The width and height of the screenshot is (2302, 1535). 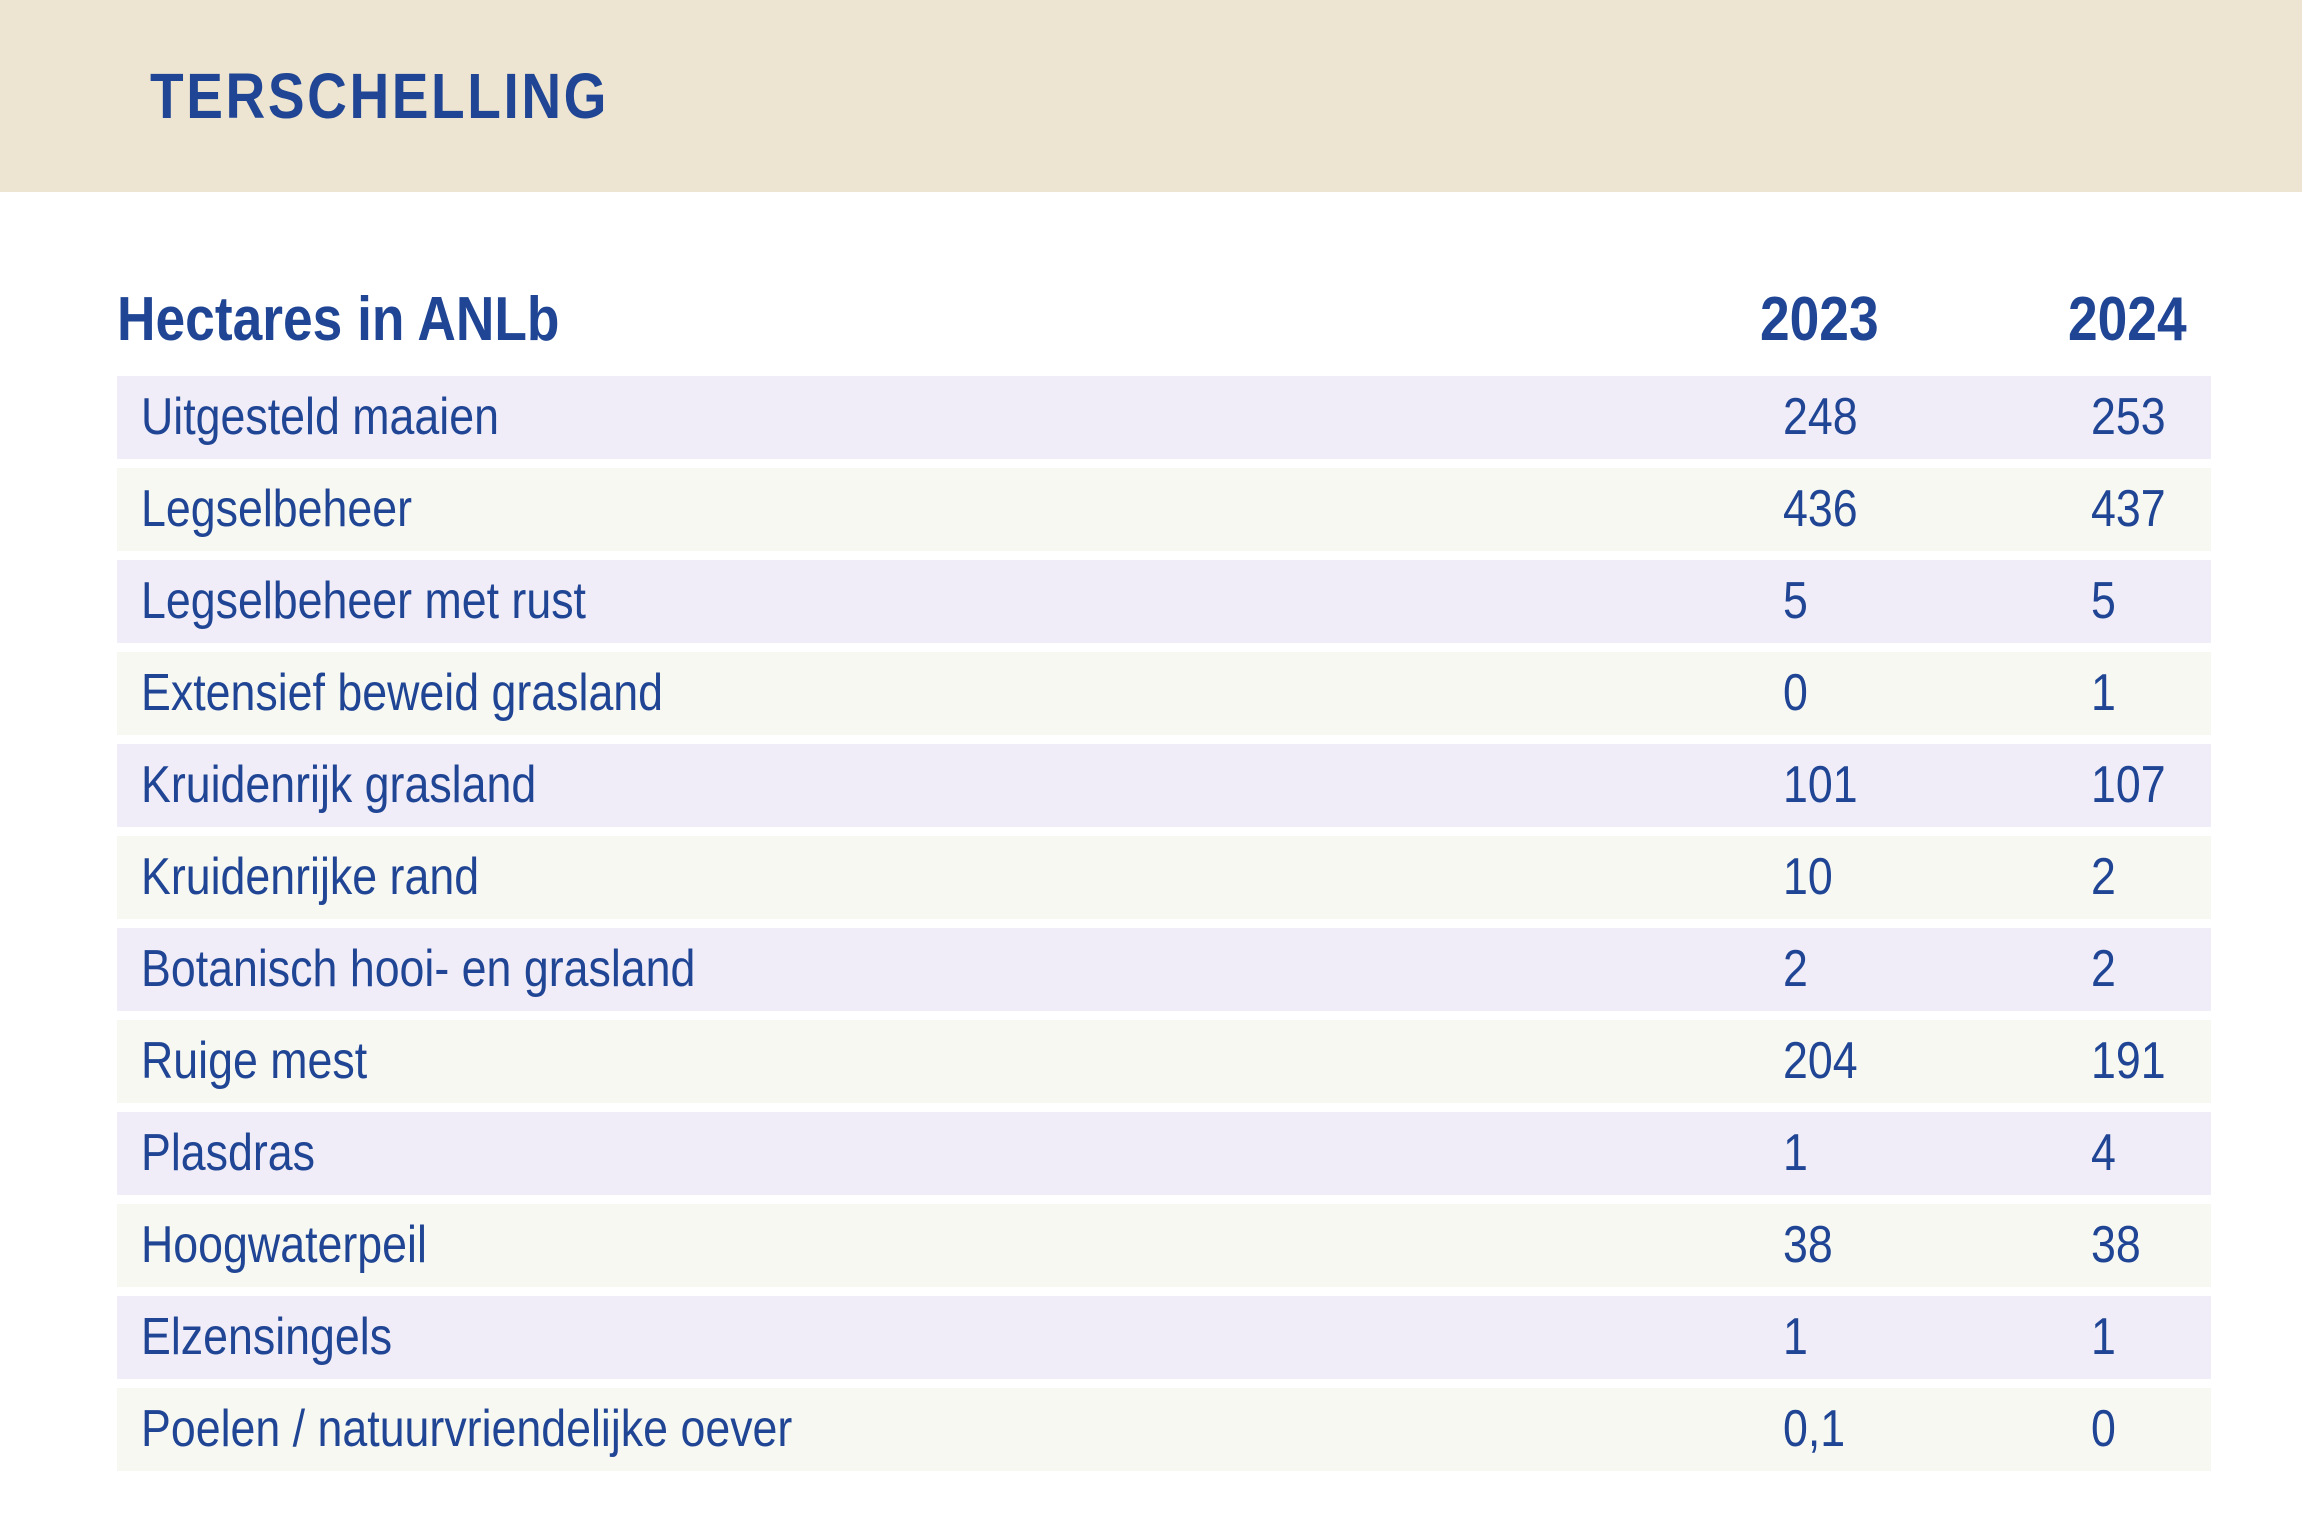 What do you see at coordinates (1820, 417) in the screenshot?
I see `value-2023: 248` at bounding box center [1820, 417].